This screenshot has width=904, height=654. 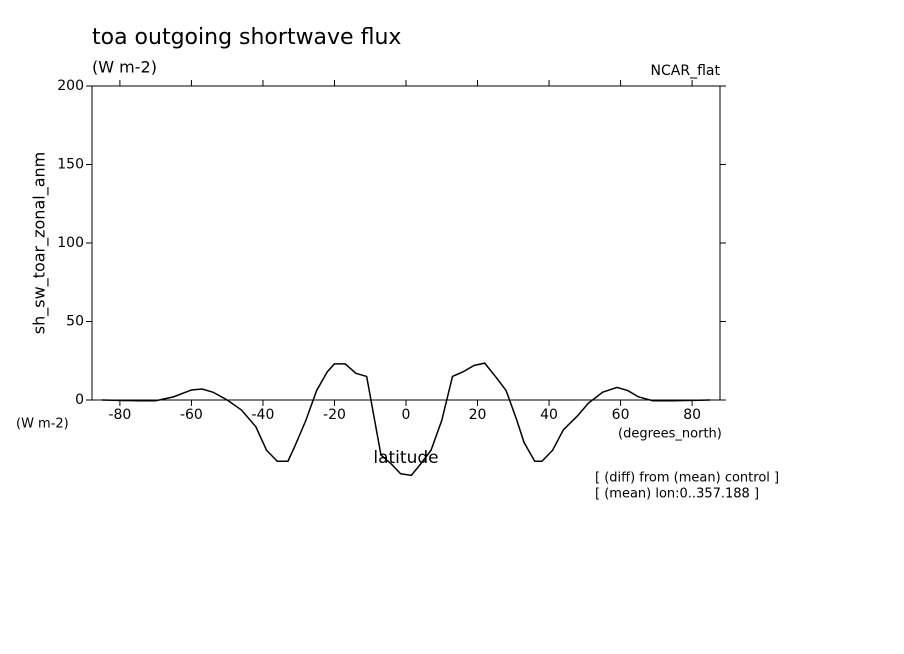 What do you see at coordinates (40, 243) in the screenshot?
I see `y-axis-label: sh_sw_toar_zonal_anm` at bounding box center [40, 243].